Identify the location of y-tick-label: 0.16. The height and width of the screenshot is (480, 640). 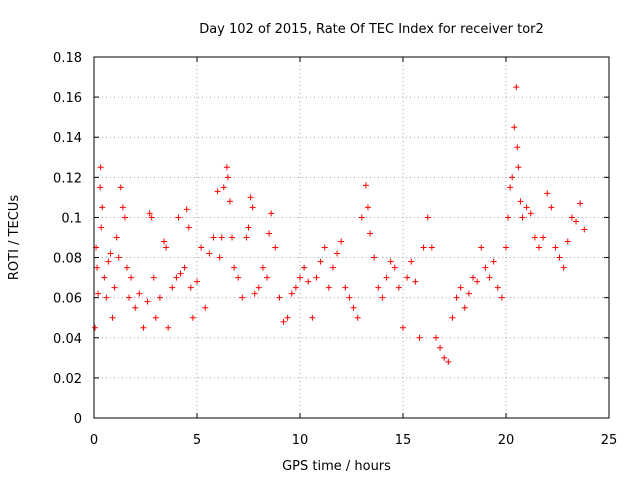
(67, 98).